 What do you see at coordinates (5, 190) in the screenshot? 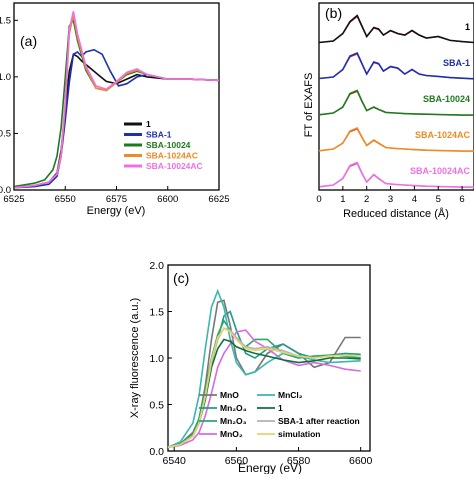
I see `panel-a-y-tick-label: 0.0` at bounding box center [5, 190].